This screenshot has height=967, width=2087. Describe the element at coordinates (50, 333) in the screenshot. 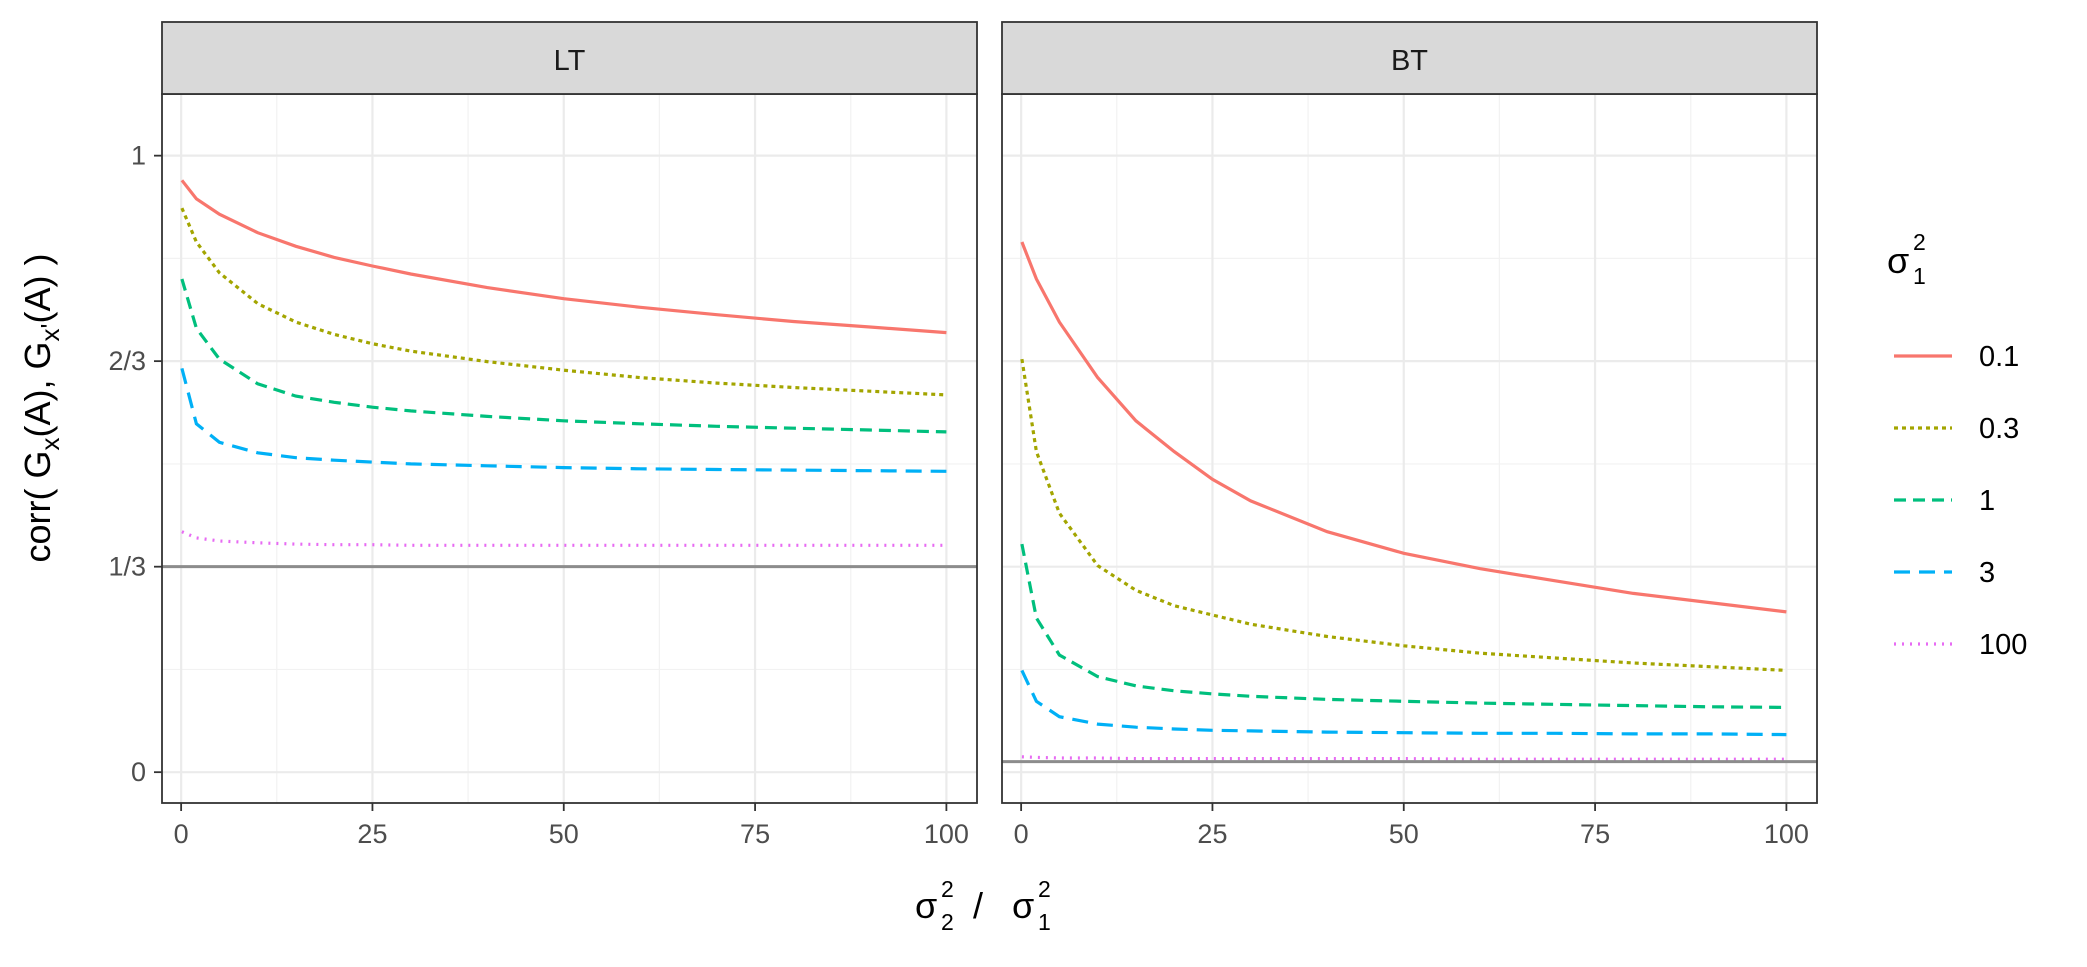

I see `y-axis-title-sub2: x'` at that location.